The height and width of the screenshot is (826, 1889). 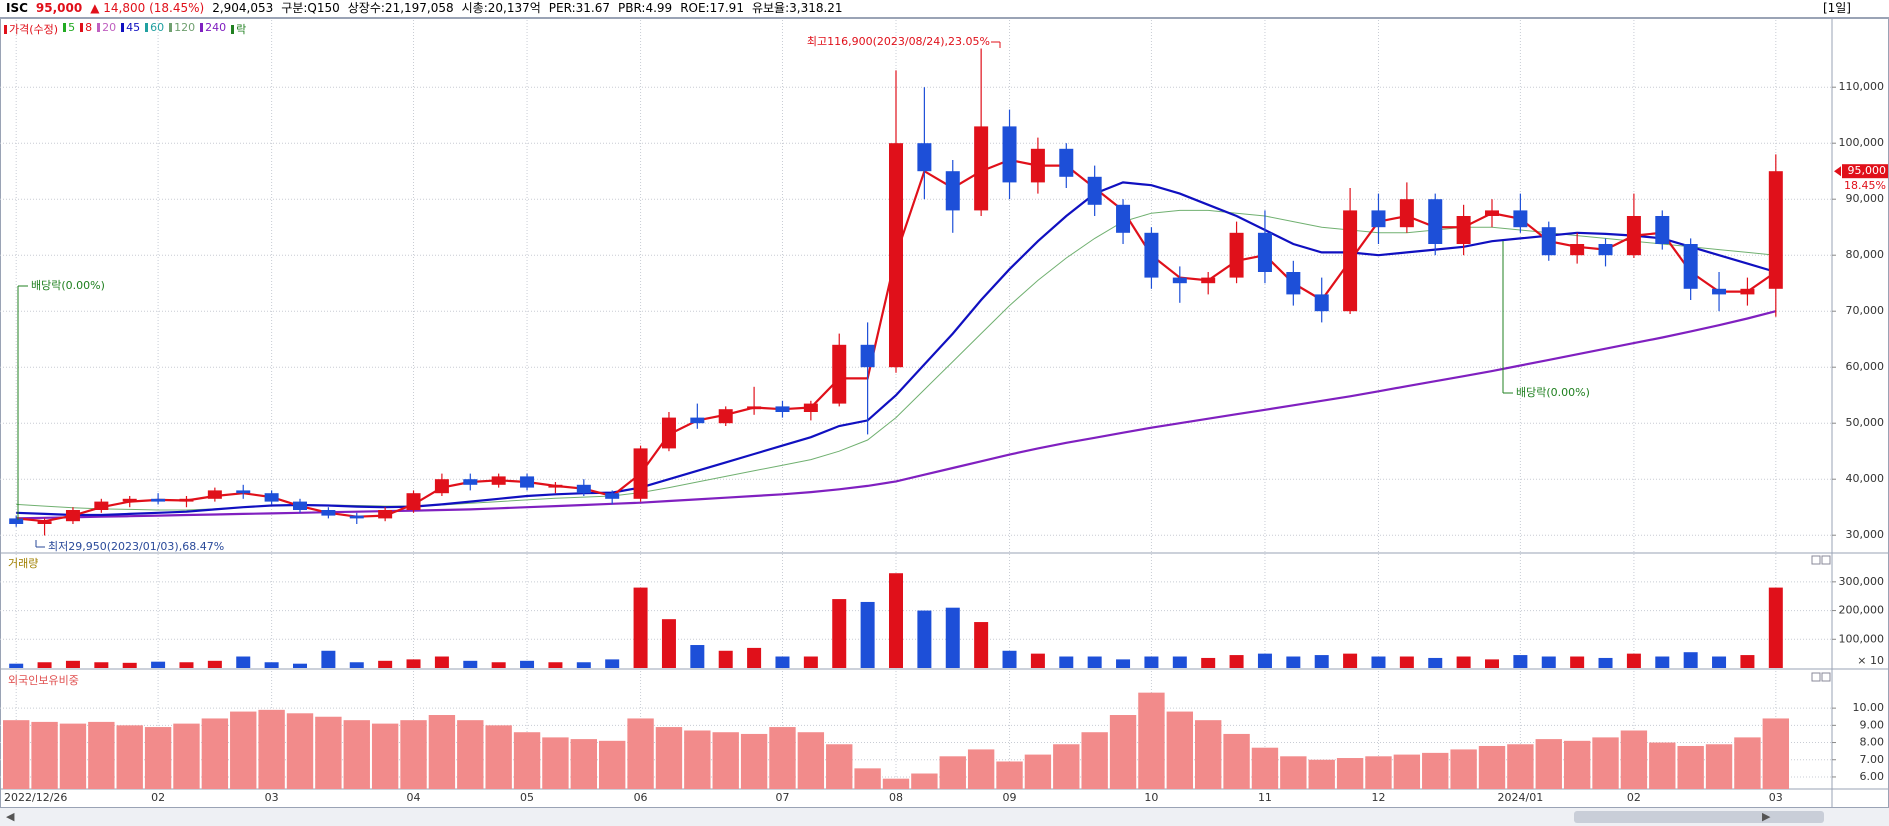 What do you see at coordinates (238, 29) in the screenshot?
I see `legend-item: 락` at bounding box center [238, 29].